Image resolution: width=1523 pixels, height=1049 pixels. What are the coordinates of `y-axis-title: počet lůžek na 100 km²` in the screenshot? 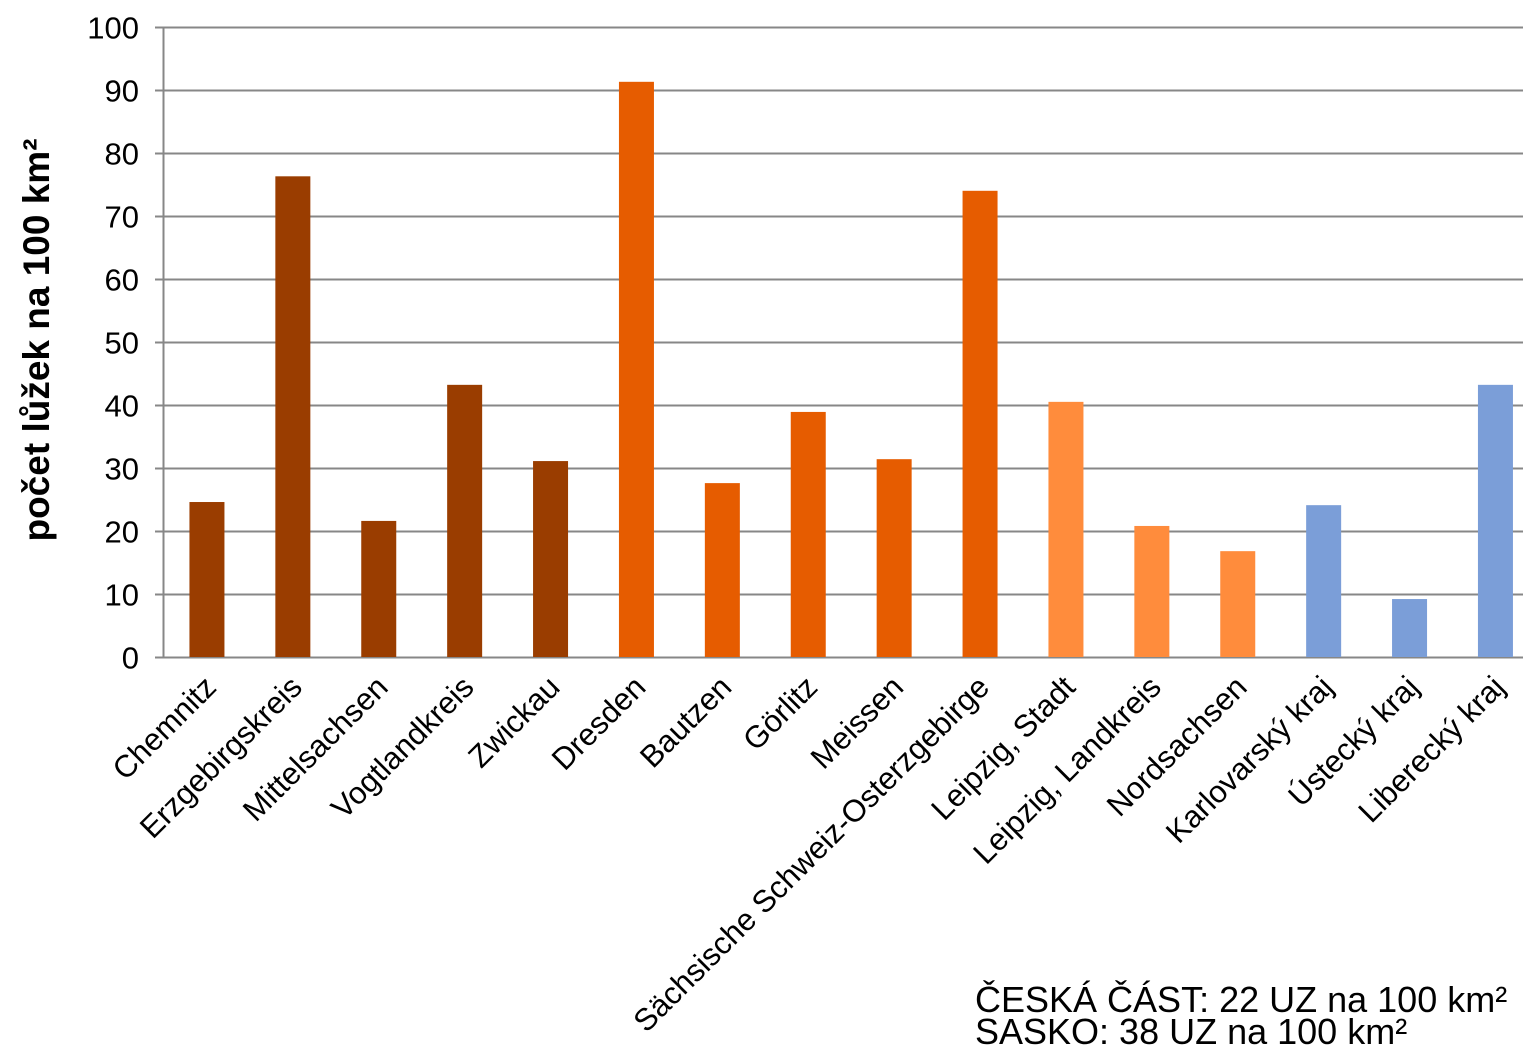 It's located at (36, 339).